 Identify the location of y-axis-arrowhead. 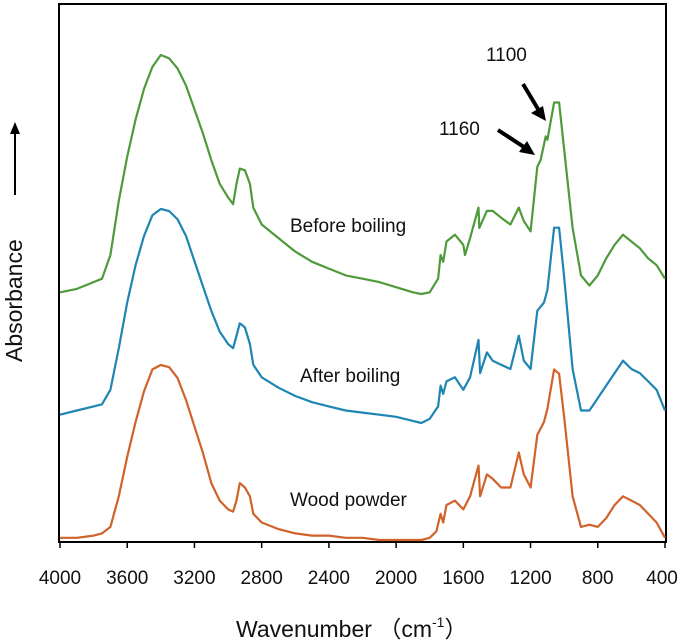
(15, 128).